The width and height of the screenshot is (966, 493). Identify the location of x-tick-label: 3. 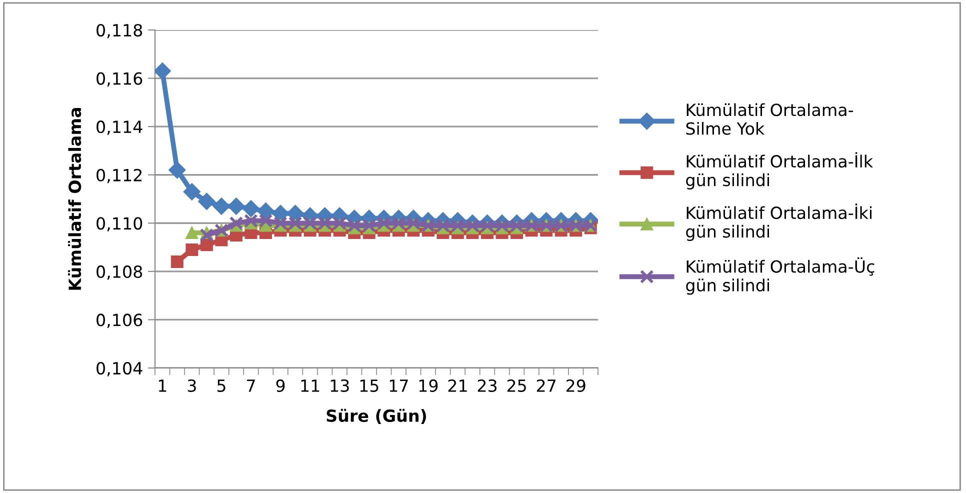
(192, 385).